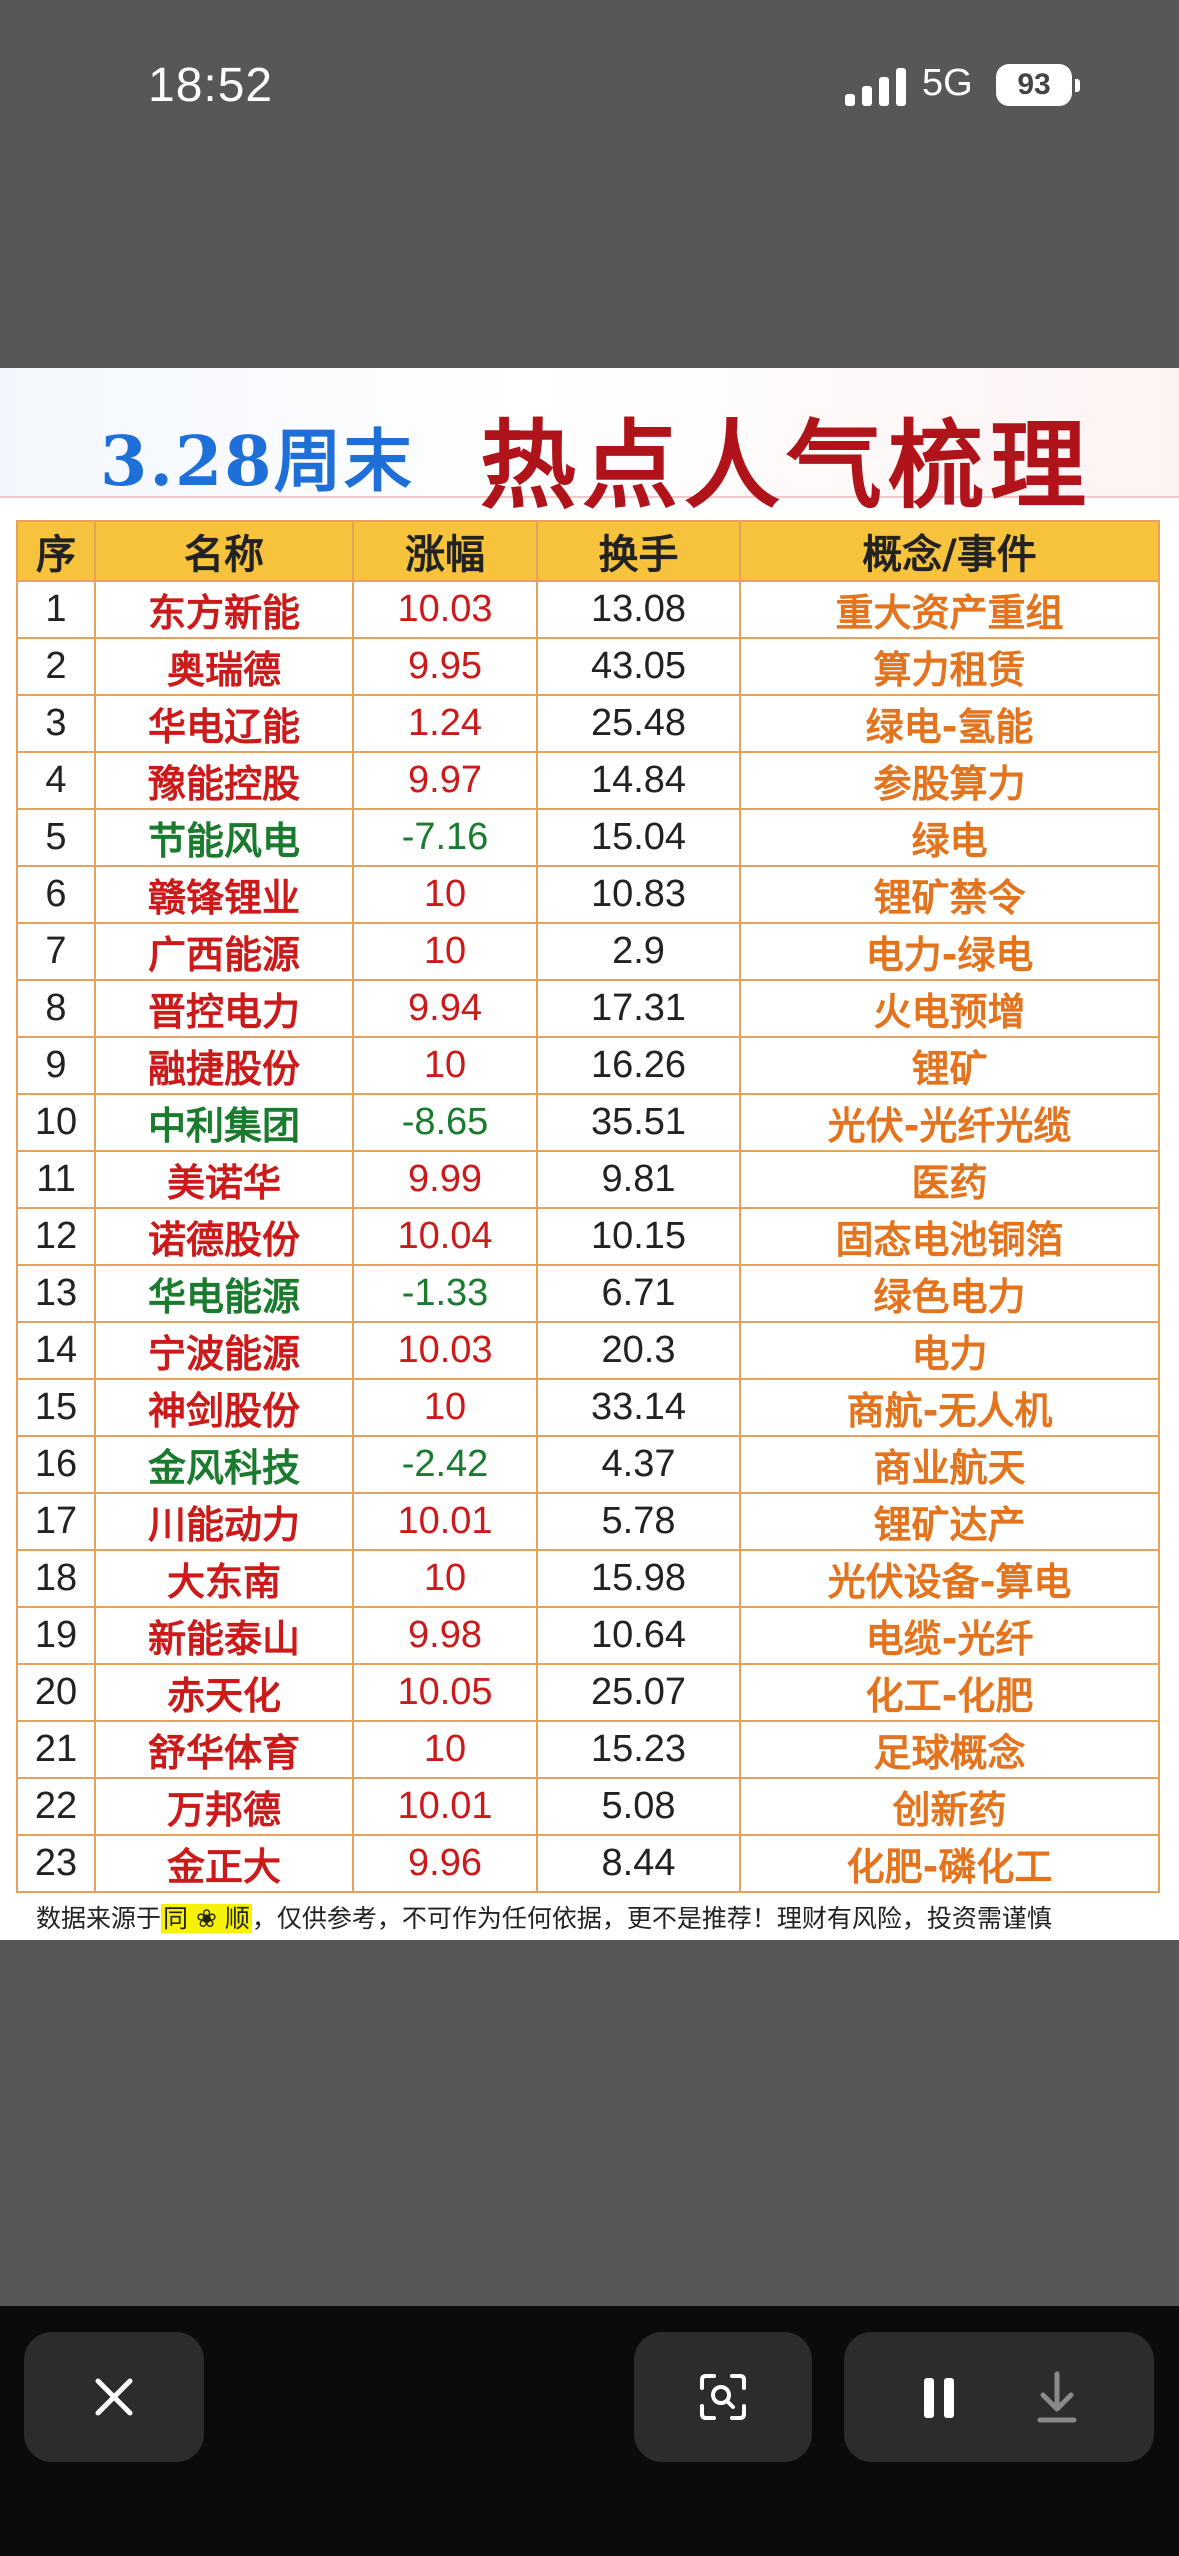  Describe the element at coordinates (56, 551) in the screenshot. I see `col-header-index: 序` at that location.